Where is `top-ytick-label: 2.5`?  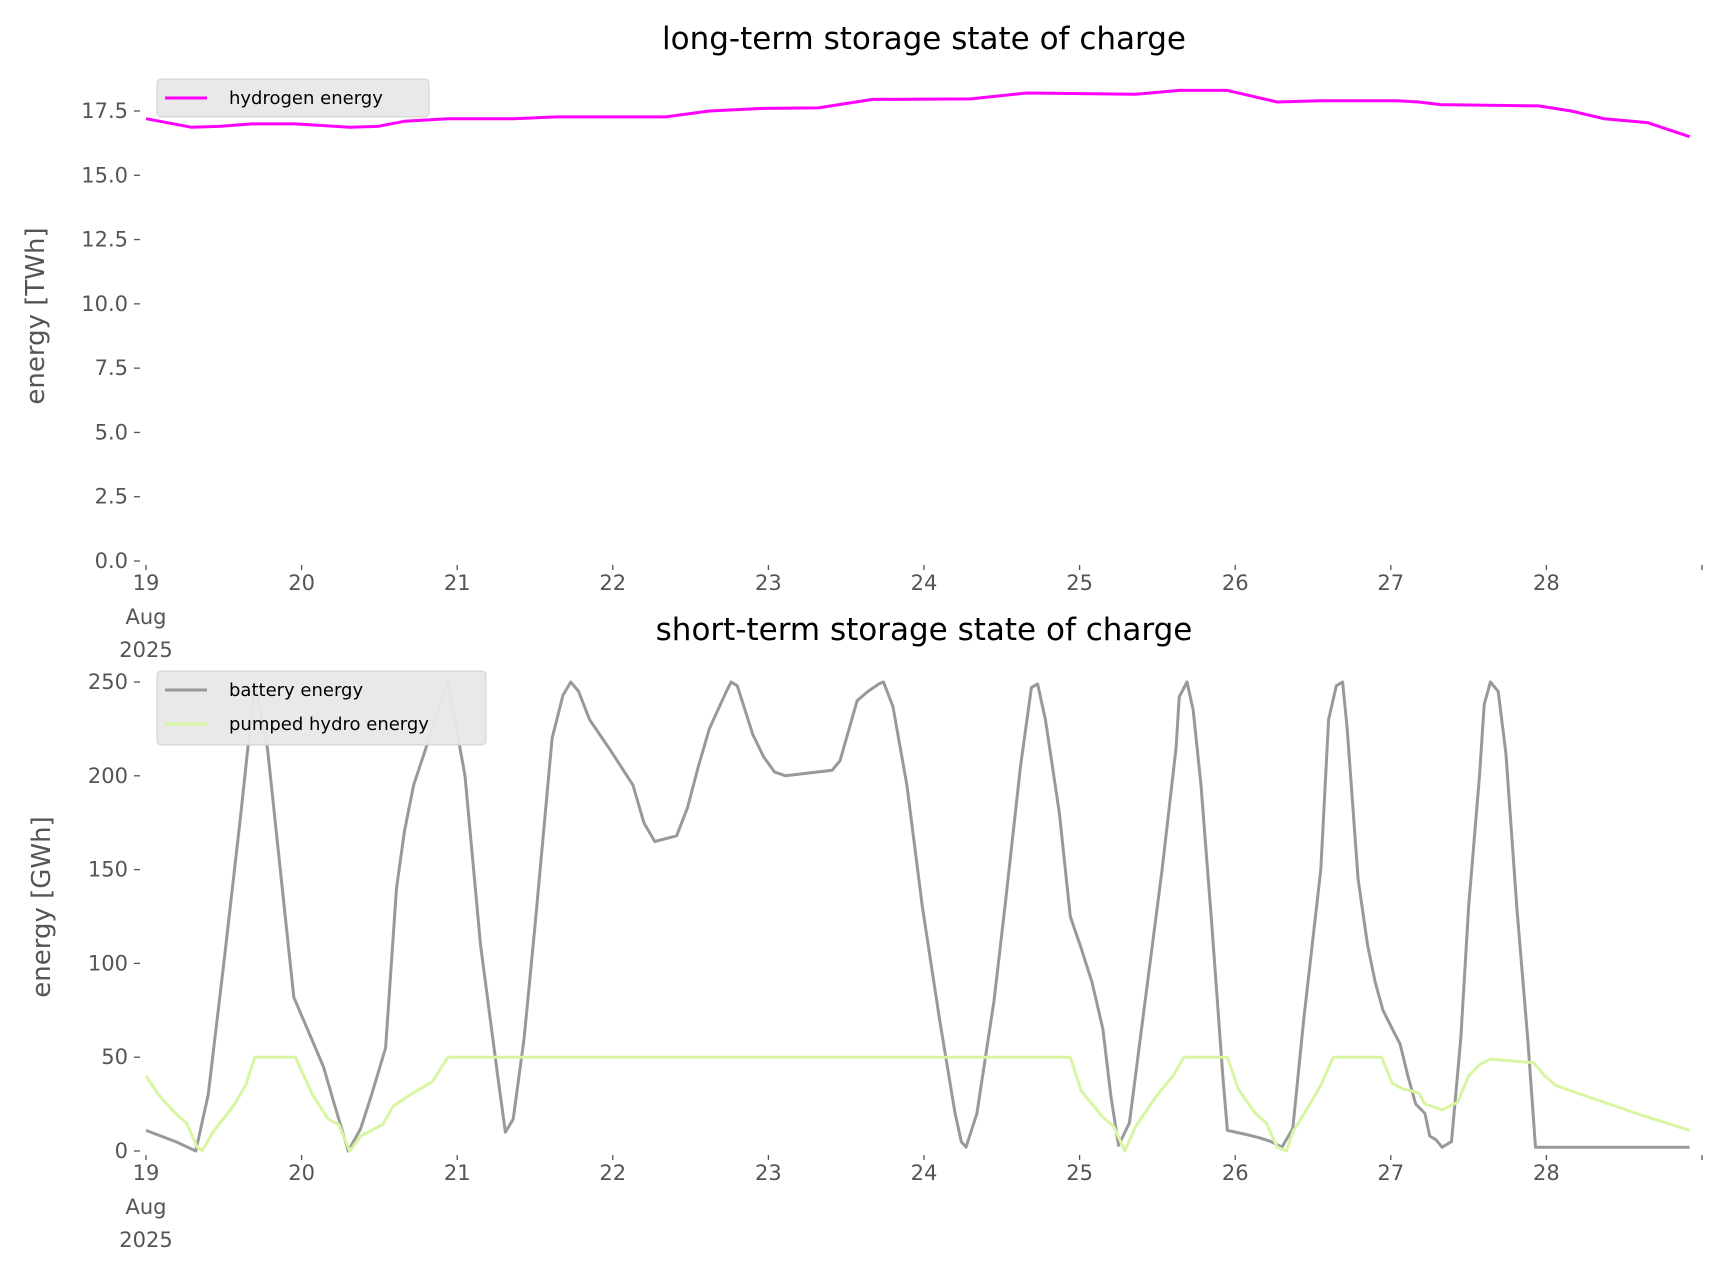
top-ytick-label: 2.5 is located at coordinates (111, 497).